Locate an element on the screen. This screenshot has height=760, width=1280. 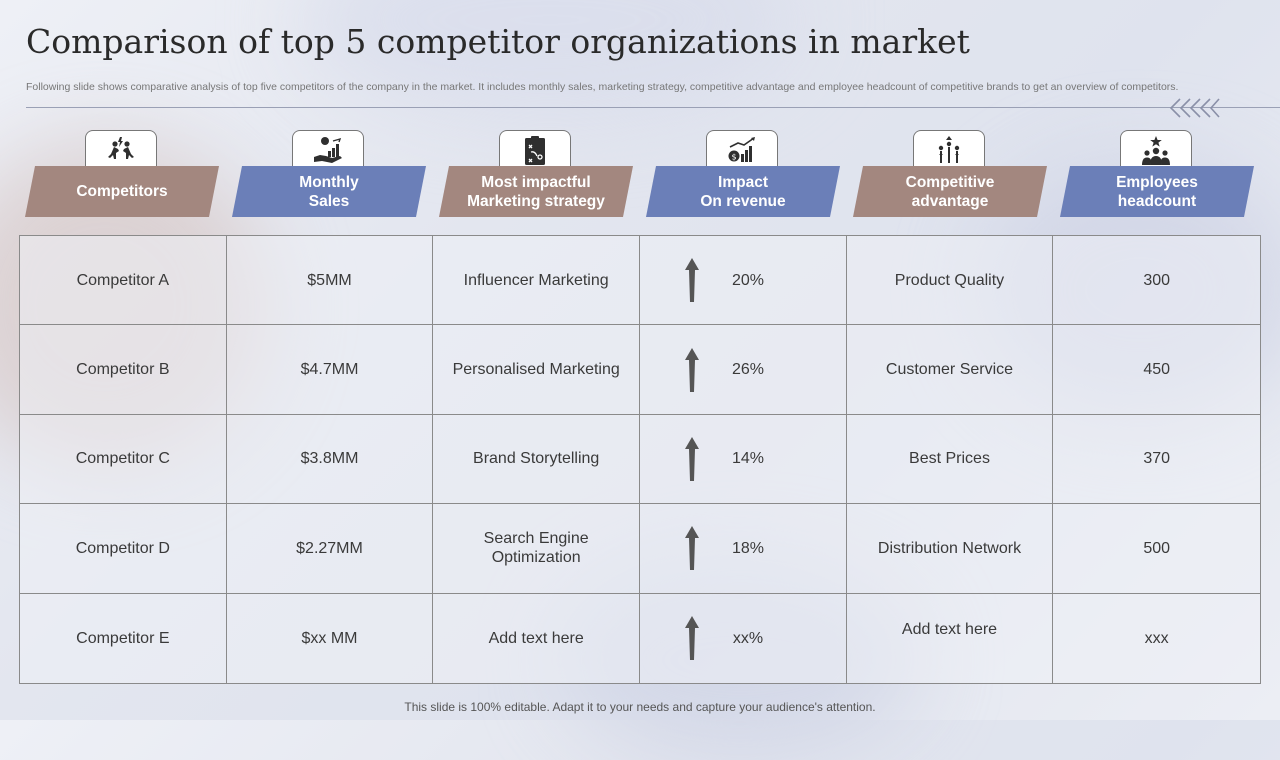
people-competing-icon is located at coordinates (121, 147).